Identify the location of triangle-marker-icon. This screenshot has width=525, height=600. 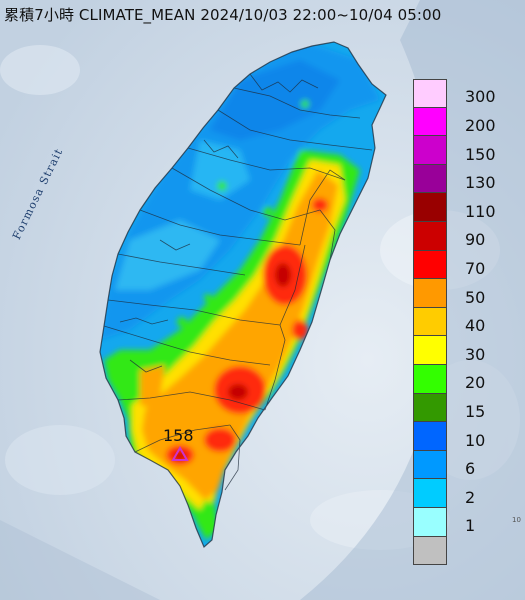
(180, 453).